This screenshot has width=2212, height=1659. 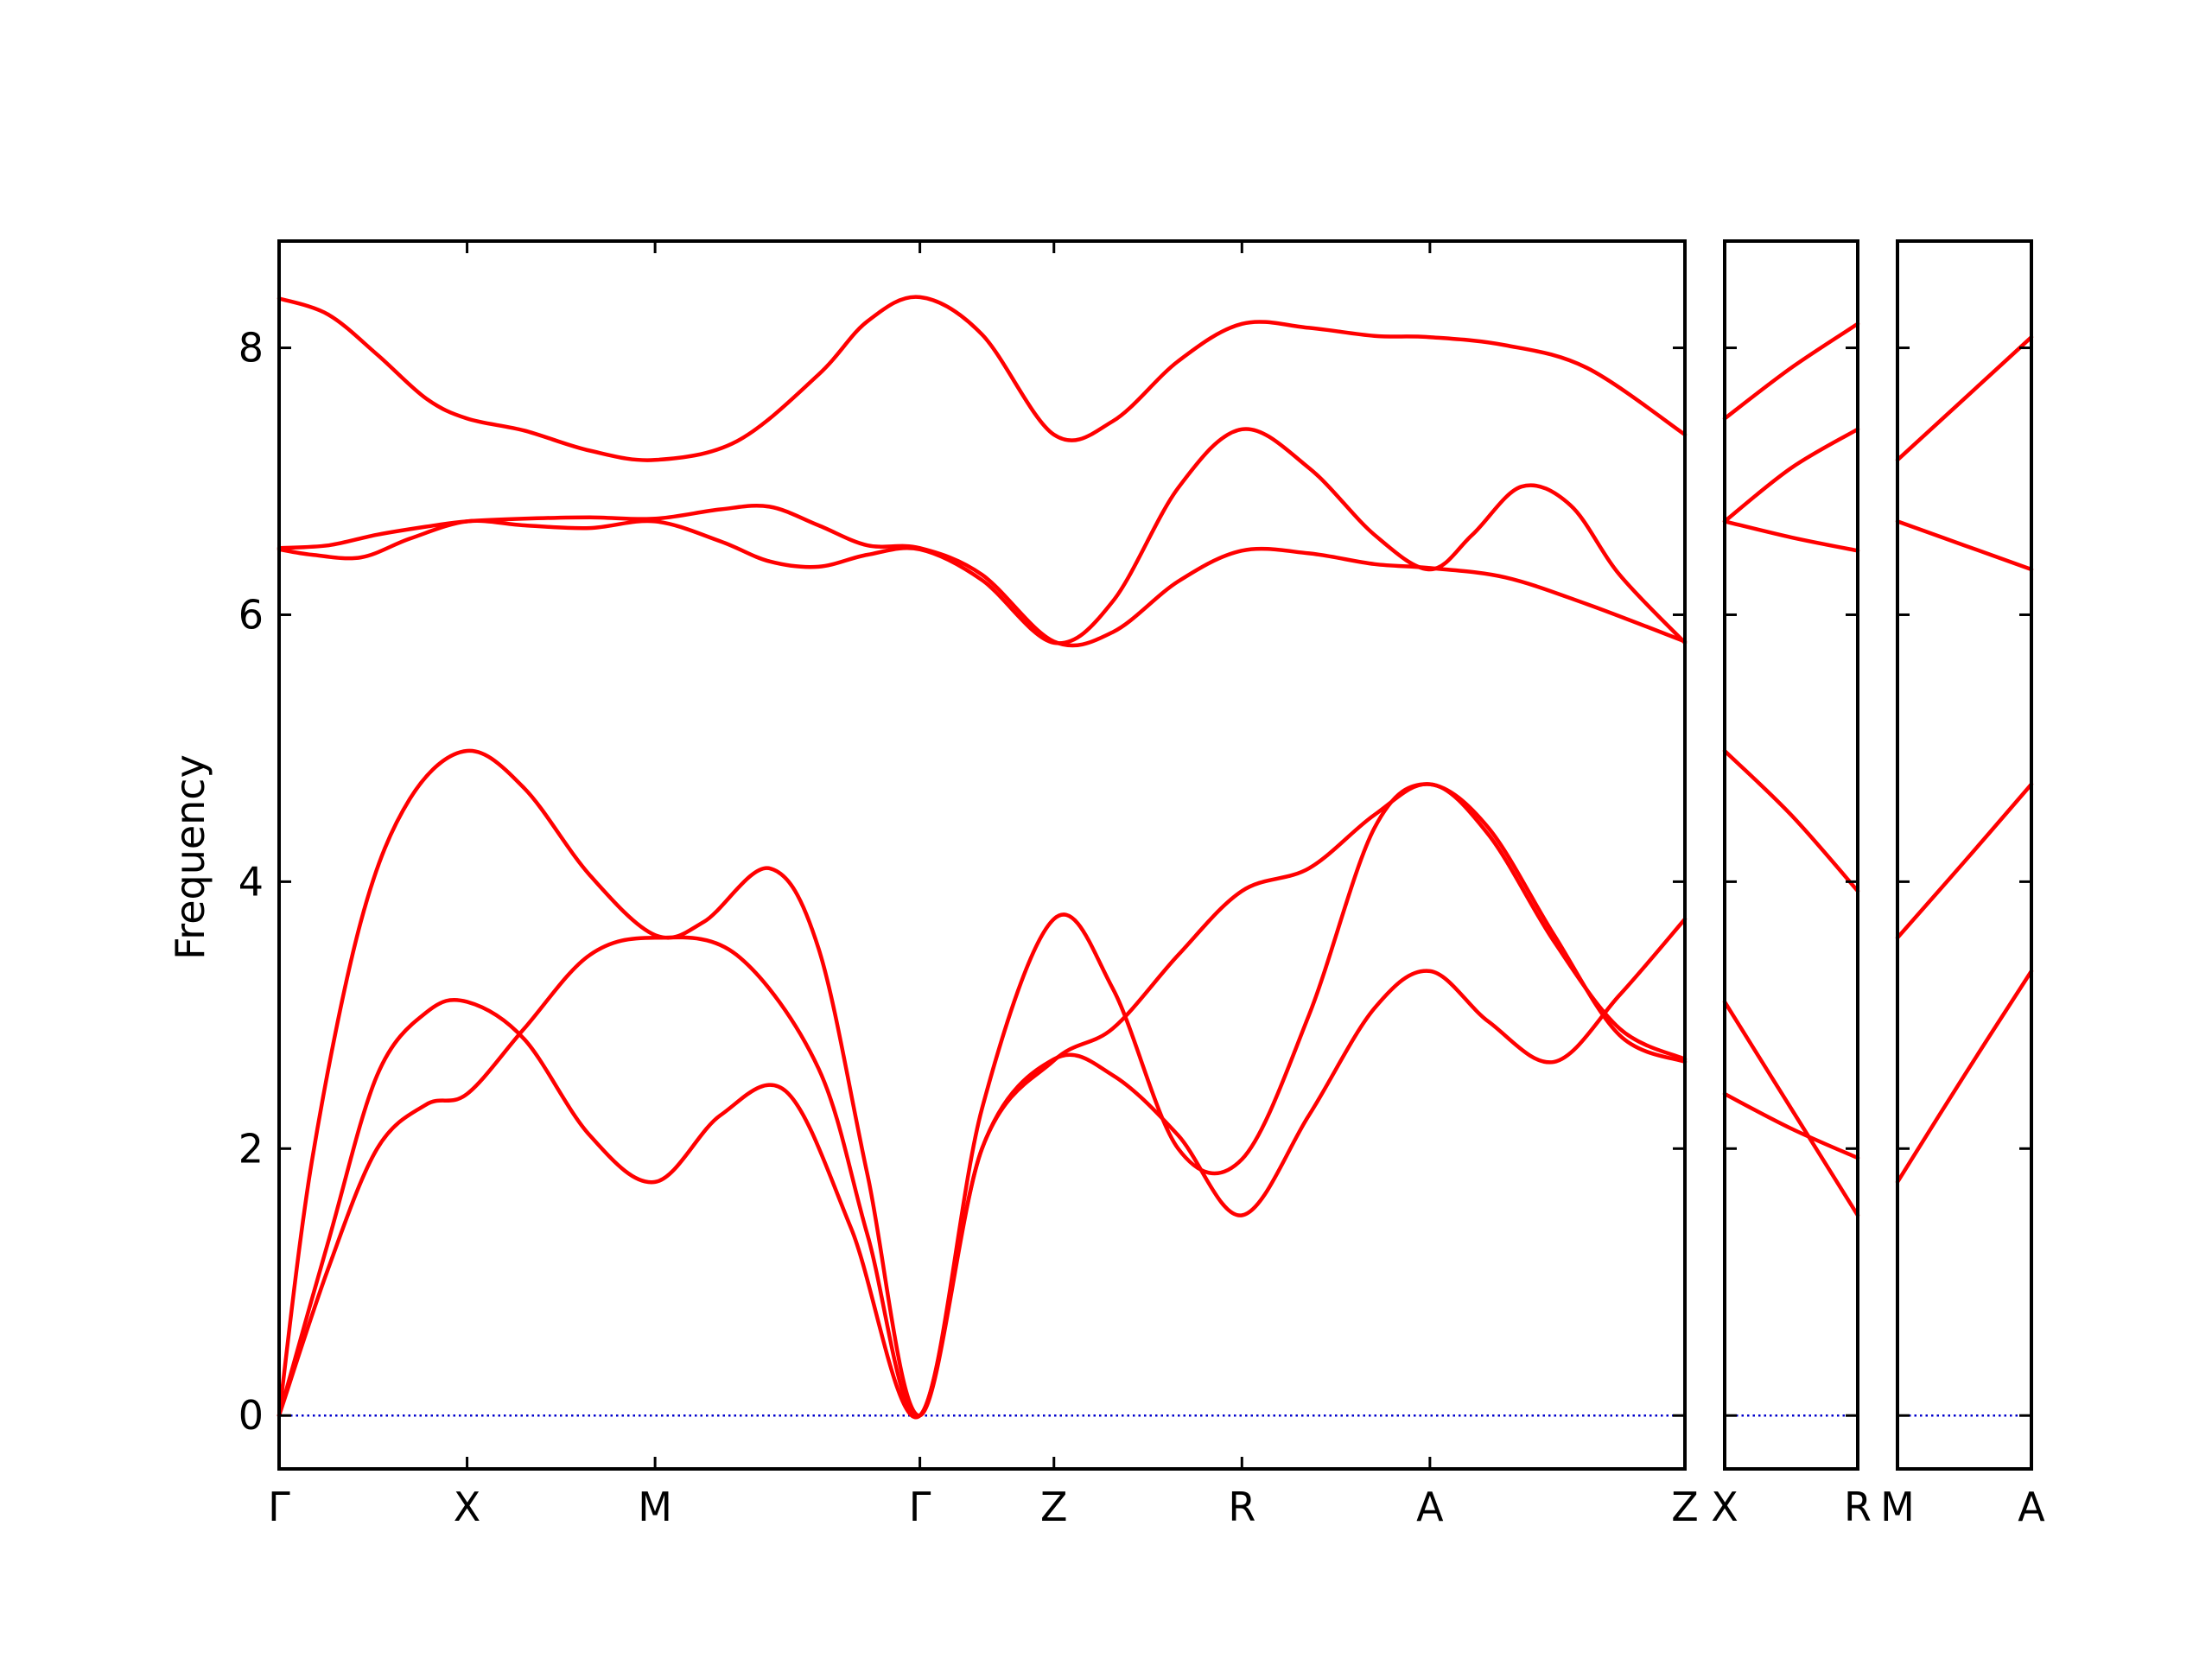 I want to click on y-tick-label: 8, so click(x=251, y=348).